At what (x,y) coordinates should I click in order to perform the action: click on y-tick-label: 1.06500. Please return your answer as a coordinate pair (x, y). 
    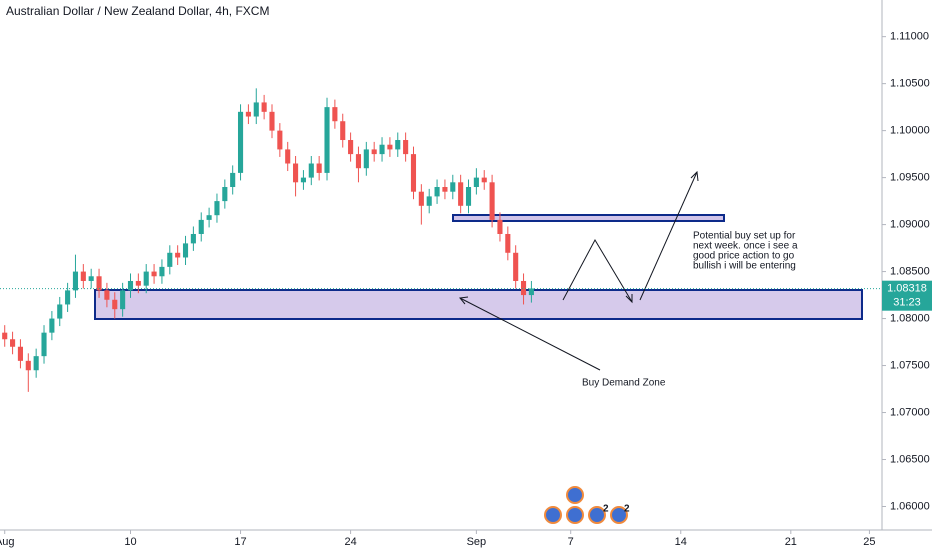
    Looking at the image, I should click on (910, 459).